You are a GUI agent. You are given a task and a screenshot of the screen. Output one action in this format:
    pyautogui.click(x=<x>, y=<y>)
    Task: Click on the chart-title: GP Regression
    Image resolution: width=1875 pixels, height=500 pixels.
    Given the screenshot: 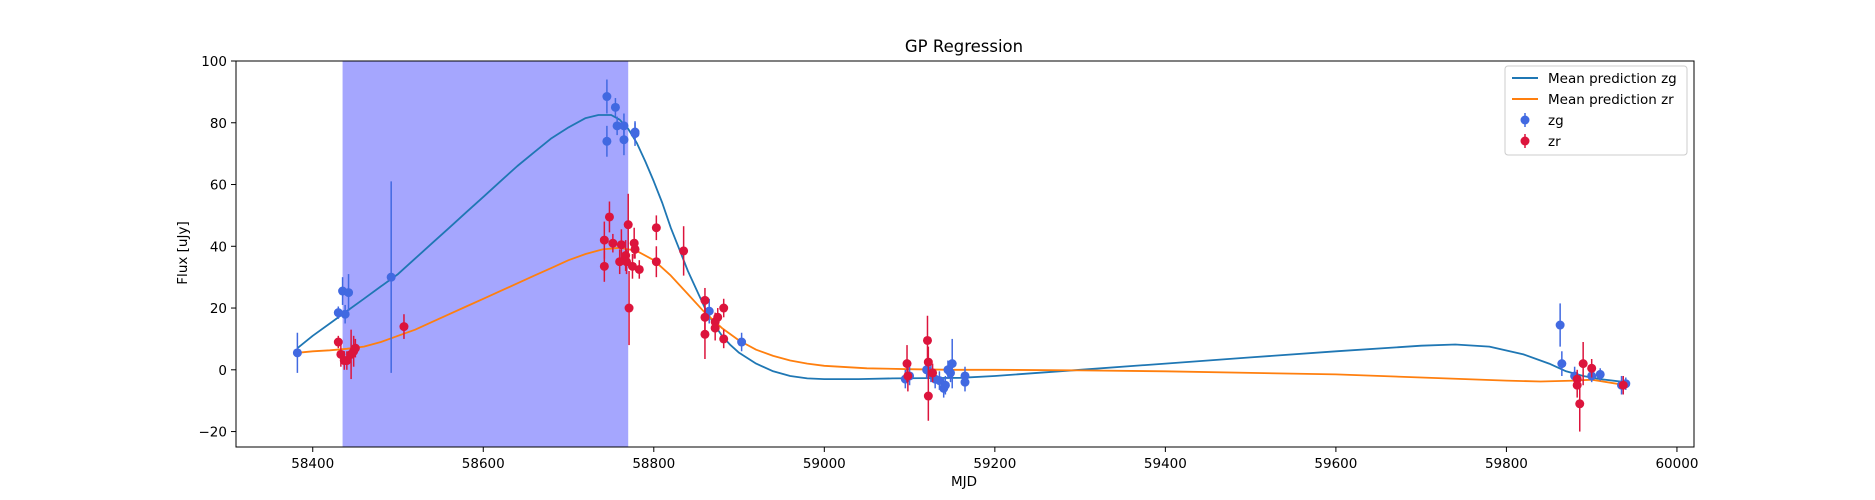 What is the action you would take?
    pyautogui.click(x=964, y=46)
    